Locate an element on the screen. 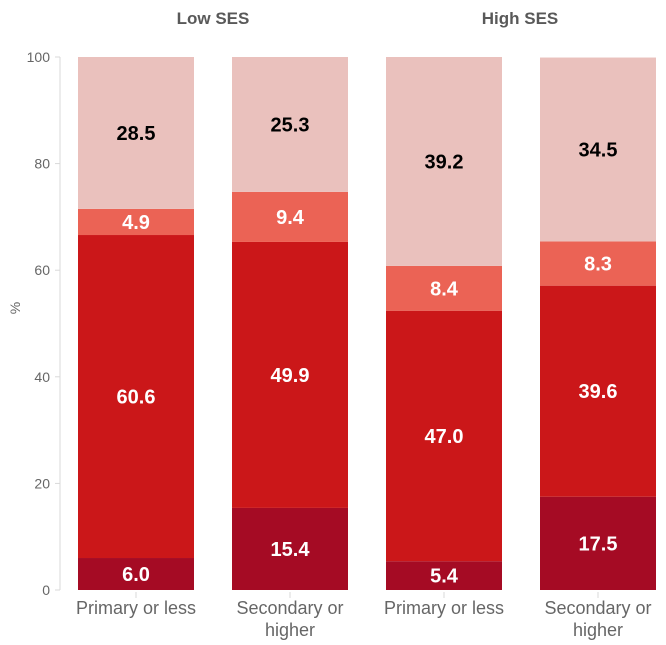 The height and width of the screenshot is (645, 666). bar-value-label: 5.4 is located at coordinates (444, 577).